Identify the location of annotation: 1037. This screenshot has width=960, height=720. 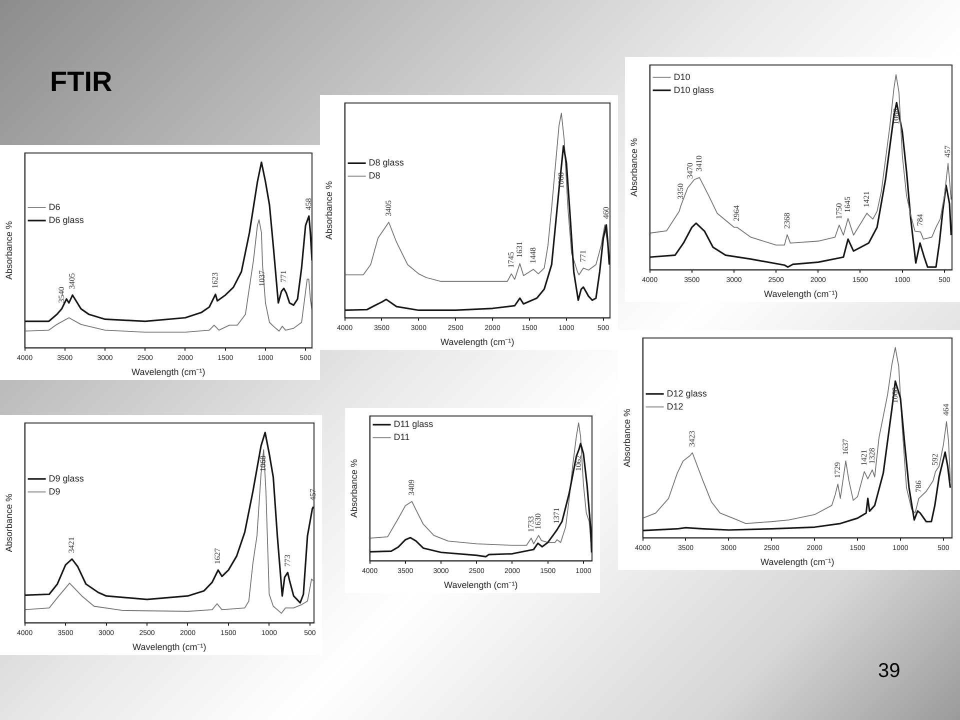
(262, 278).